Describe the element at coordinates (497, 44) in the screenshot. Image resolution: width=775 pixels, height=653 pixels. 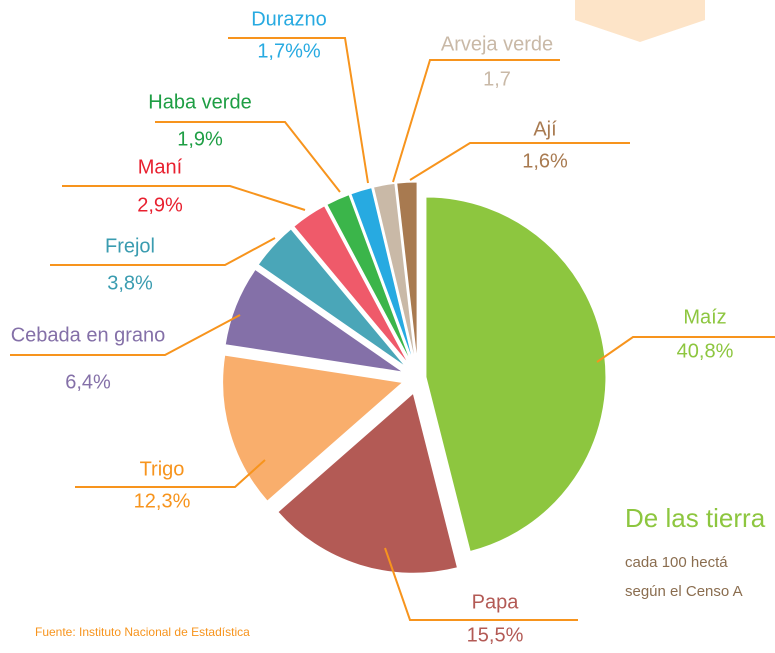
I see `slice-label: Arveja verde` at that location.